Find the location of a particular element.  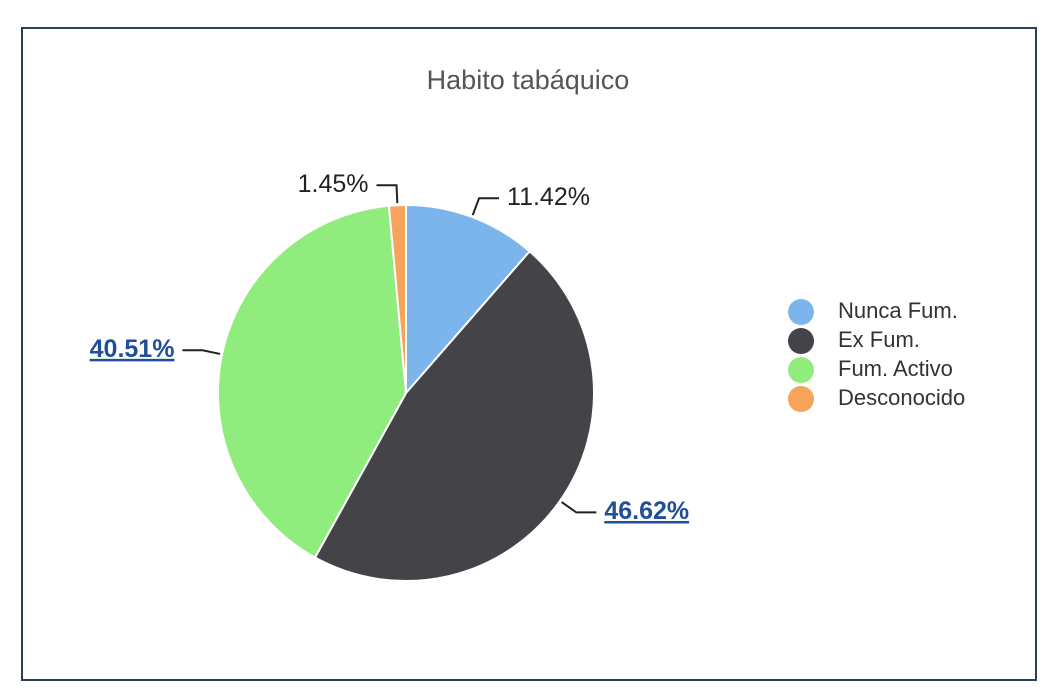

legend-text: Nunca Fum. is located at coordinates (898, 310).